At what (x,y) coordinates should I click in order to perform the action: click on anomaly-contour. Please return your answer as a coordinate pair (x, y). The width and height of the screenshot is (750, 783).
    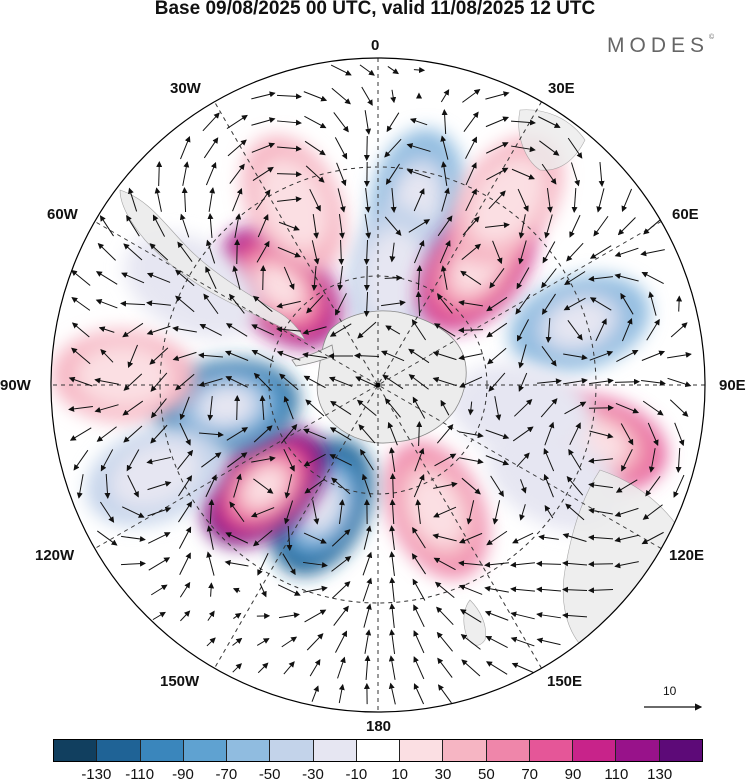
    Looking at the image, I should click on (155, 475).